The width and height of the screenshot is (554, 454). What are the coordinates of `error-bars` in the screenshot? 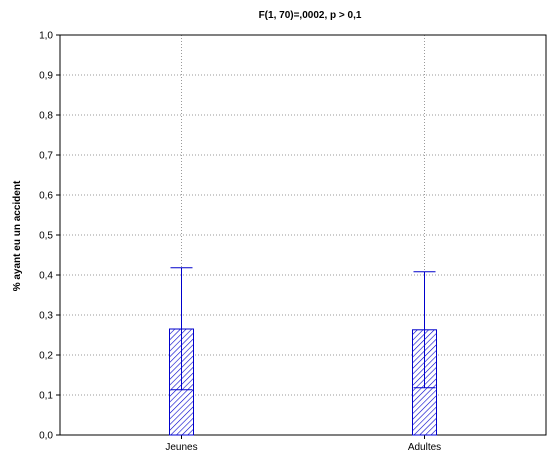 It's located at (303, 329).